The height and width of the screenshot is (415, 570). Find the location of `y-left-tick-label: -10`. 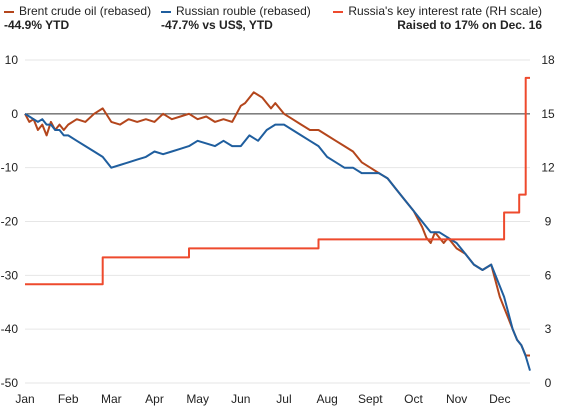

y-left-tick-label: -10 is located at coordinates (10, 168).